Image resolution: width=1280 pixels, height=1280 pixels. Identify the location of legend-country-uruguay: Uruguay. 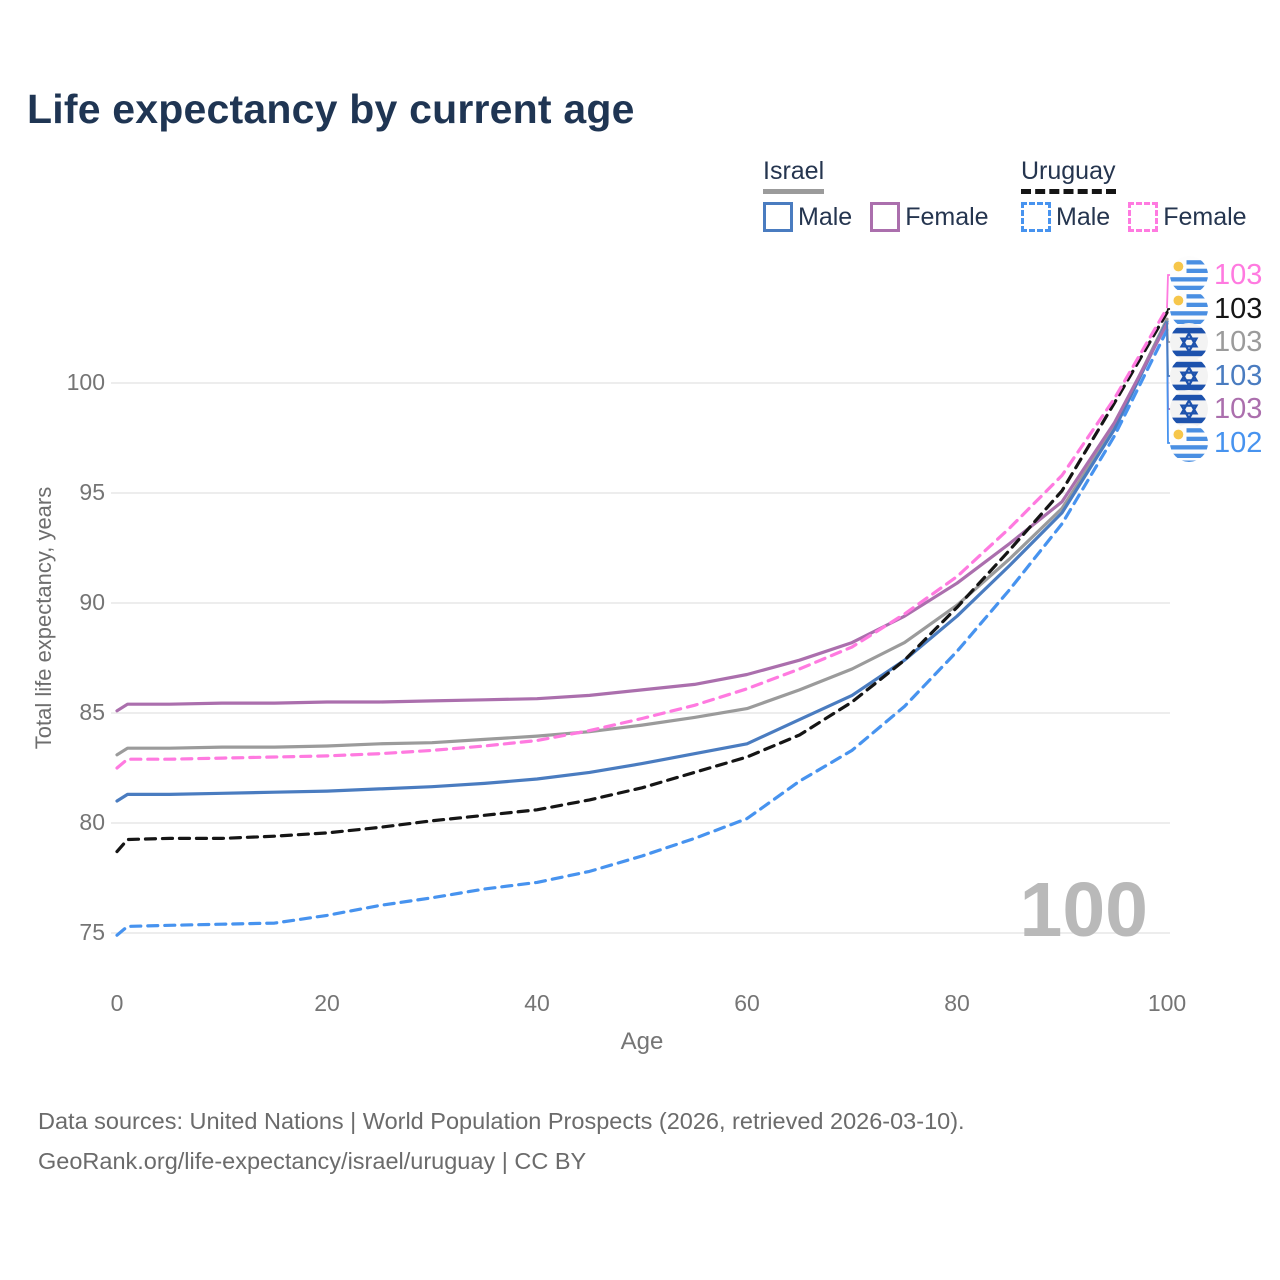
(1068, 175).